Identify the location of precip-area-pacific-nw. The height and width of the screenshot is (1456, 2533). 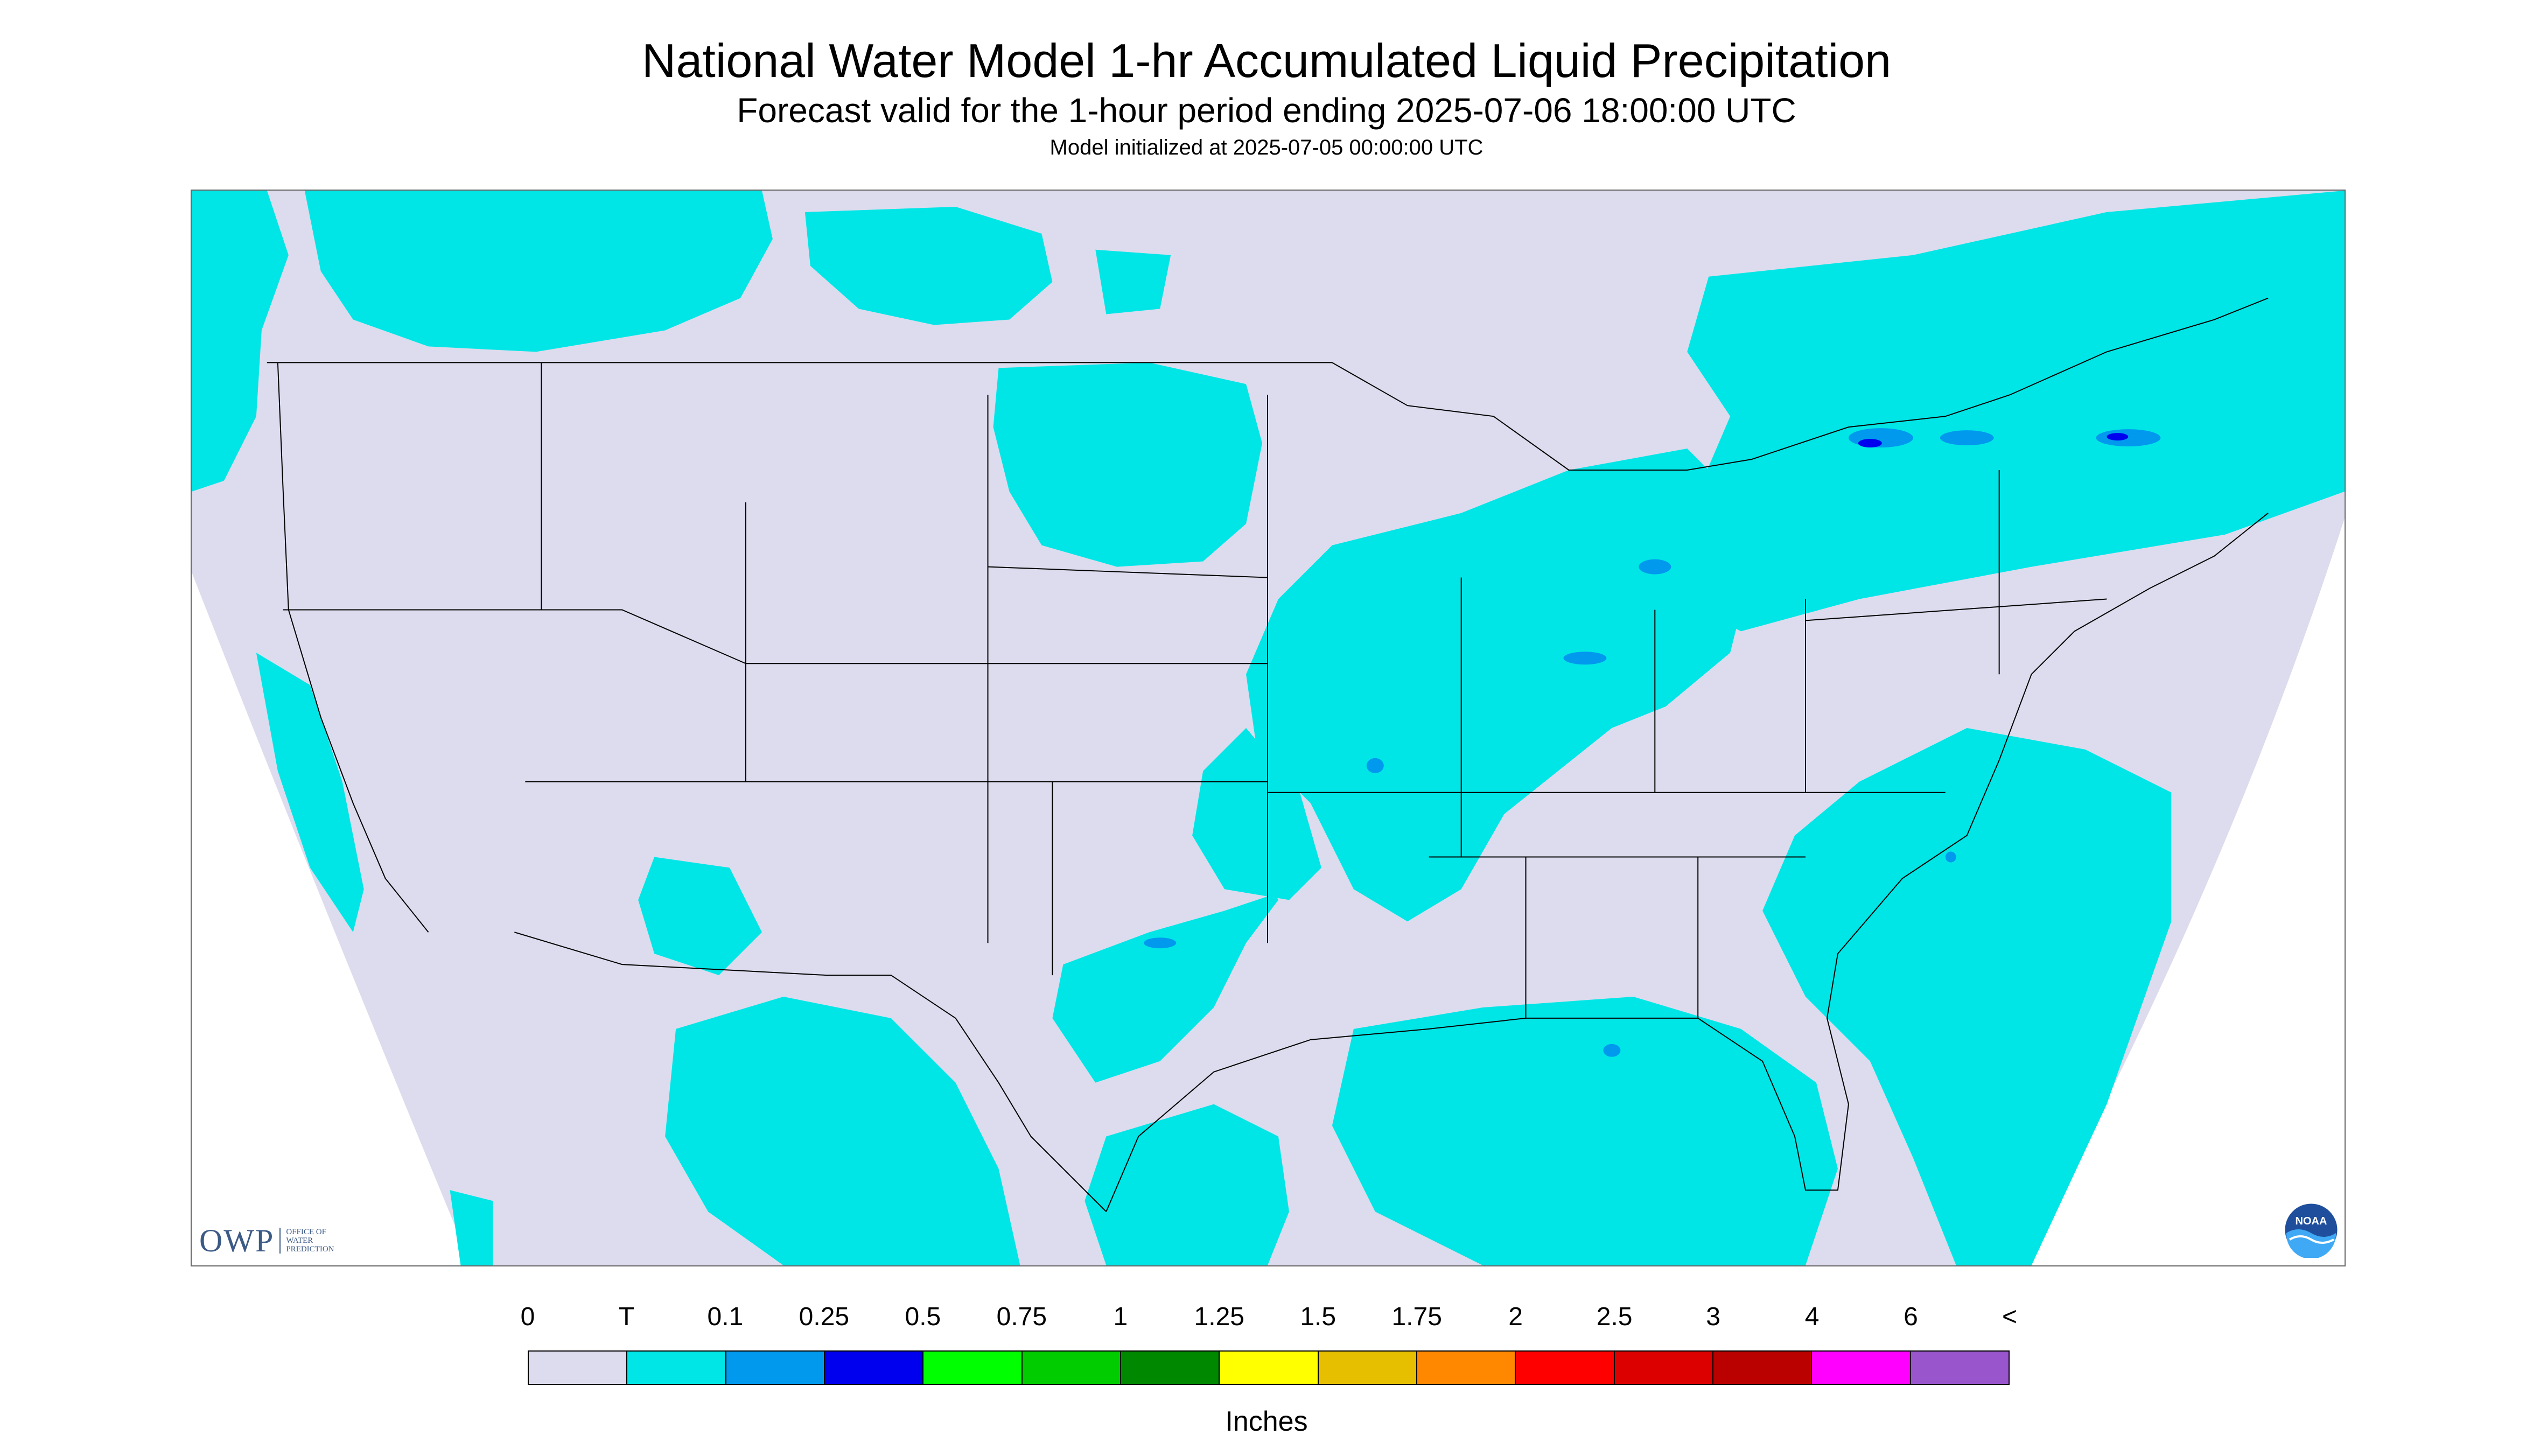
(240, 341).